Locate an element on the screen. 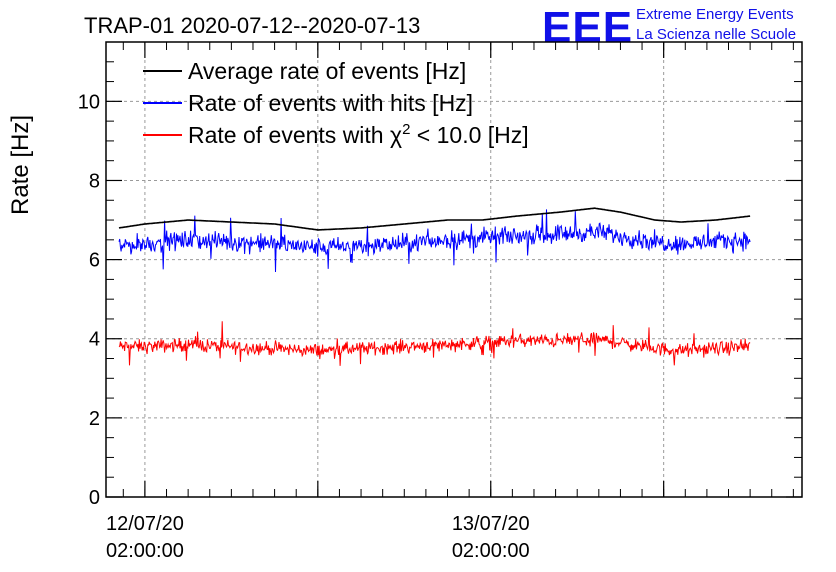 The width and height of the screenshot is (836, 572). legend-label-hits: Rate of events with hits [Hz] is located at coordinates (330, 103).